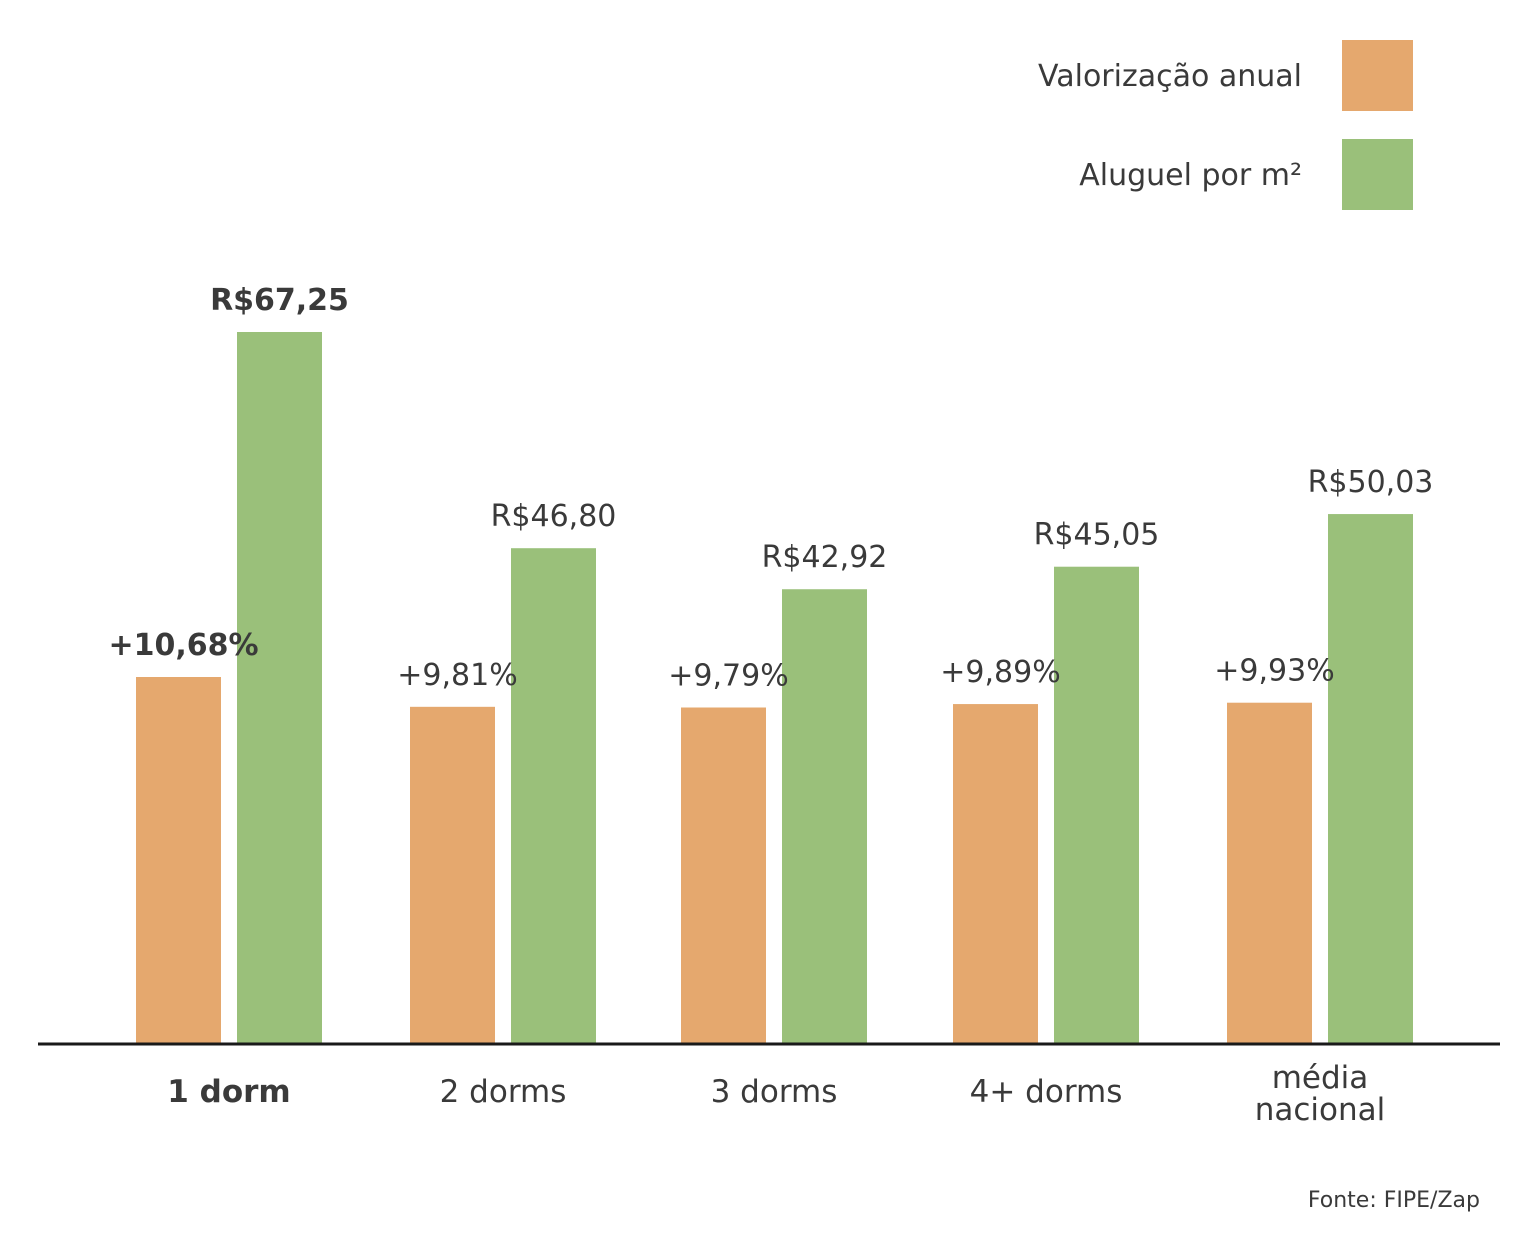 The width and height of the screenshot is (1536, 1244). What do you see at coordinates (1000, 672) in the screenshot?
I see `value-label-valorizacao-3: +9,89%` at bounding box center [1000, 672].